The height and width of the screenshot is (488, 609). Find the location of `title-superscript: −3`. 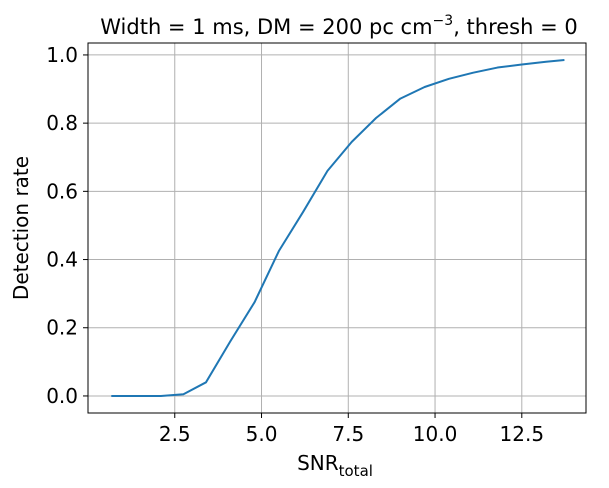

title-superscript: −3 is located at coordinates (443, 21).